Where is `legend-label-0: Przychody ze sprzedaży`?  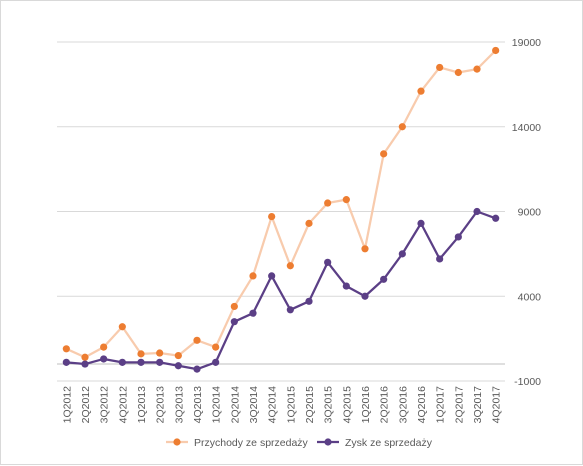
legend-label-0: Przychody ze sprzedaży is located at coordinates (251, 443).